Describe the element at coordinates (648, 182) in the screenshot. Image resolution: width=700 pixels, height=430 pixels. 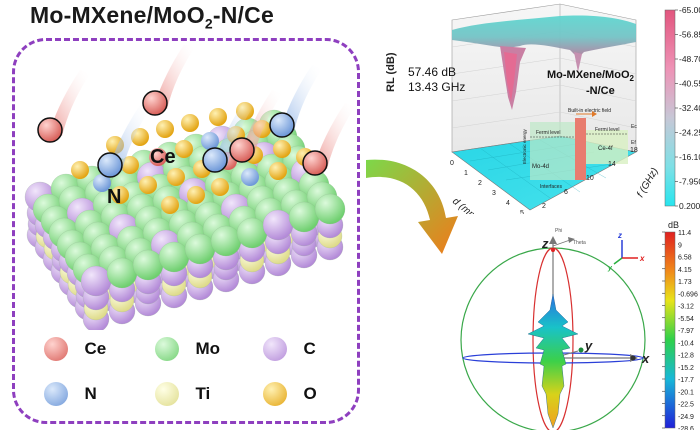
I see `f-axis-label: f (GHz)` at that location.